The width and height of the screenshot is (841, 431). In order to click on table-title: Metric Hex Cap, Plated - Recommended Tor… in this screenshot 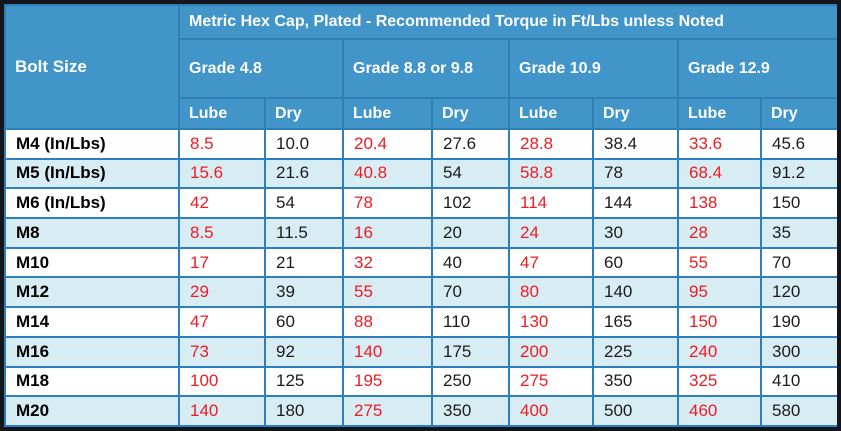, I will do `click(507, 22)`.